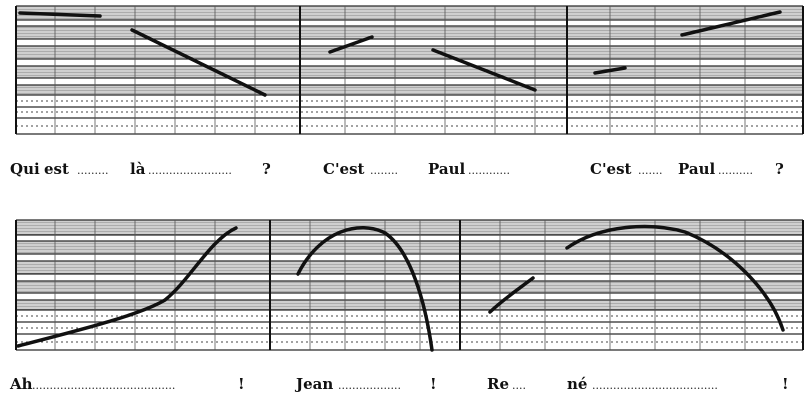 The width and height of the screenshot is (806, 395). I want to click on exclamation-1: !, so click(241, 384).